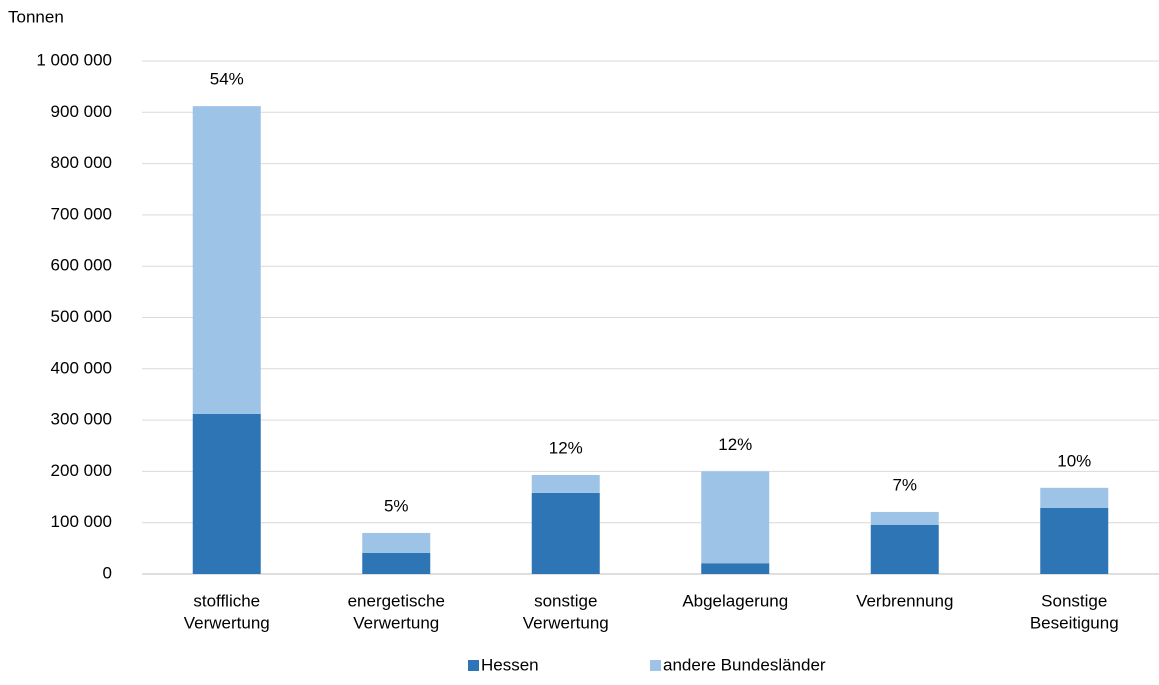 This screenshot has height=685, width=1159. What do you see at coordinates (74, 59) in the screenshot?
I see `y-tick-label: 1 000 000` at bounding box center [74, 59].